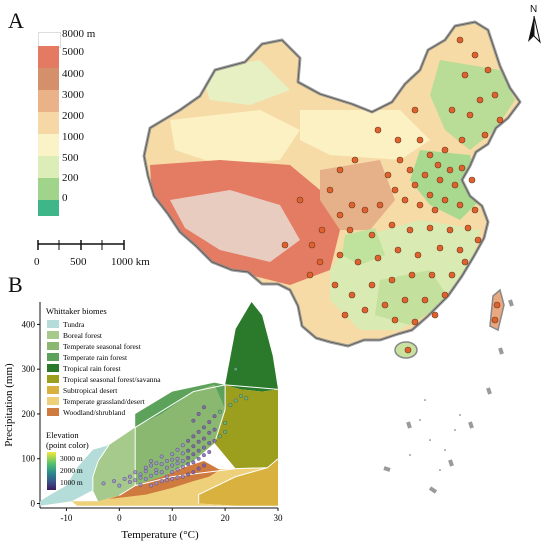  I want to click on y-tick-label: 300, so click(29, 369).